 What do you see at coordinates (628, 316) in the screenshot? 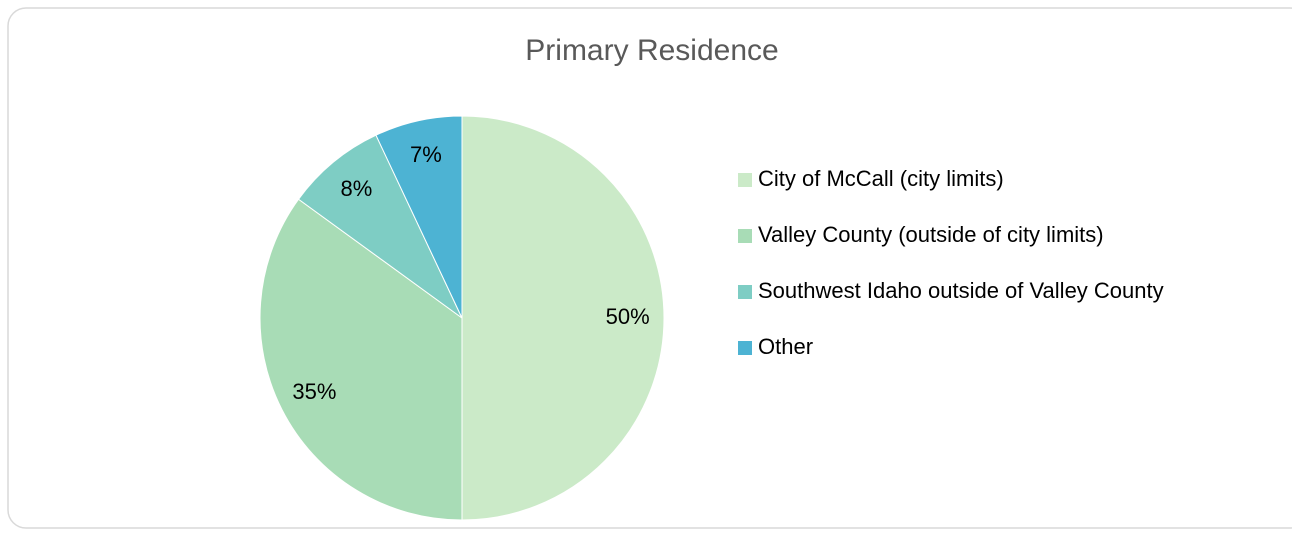
I see `data-label: 50%` at bounding box center [628, 316].